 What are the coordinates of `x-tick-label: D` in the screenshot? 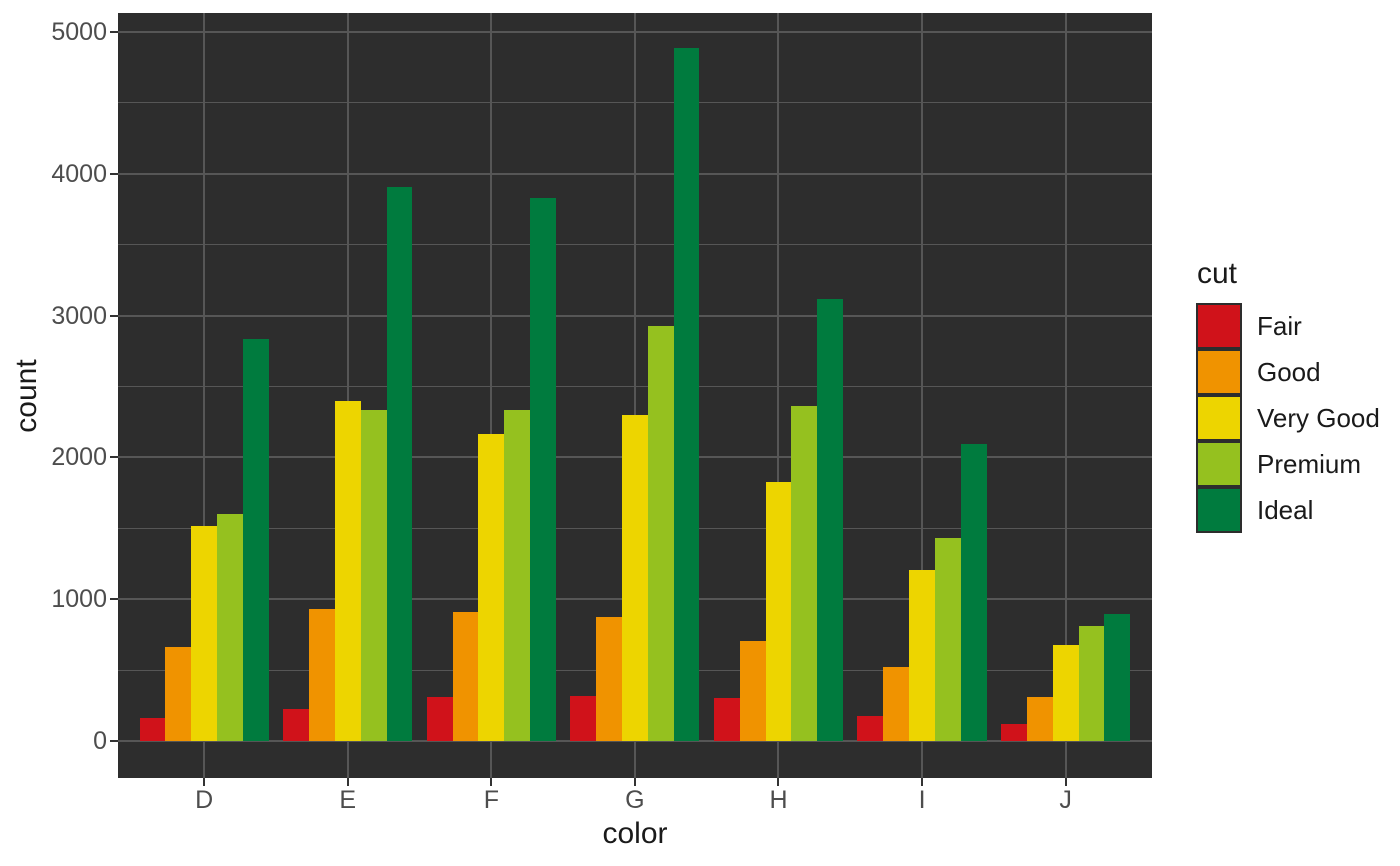 It's located at (204, 800).